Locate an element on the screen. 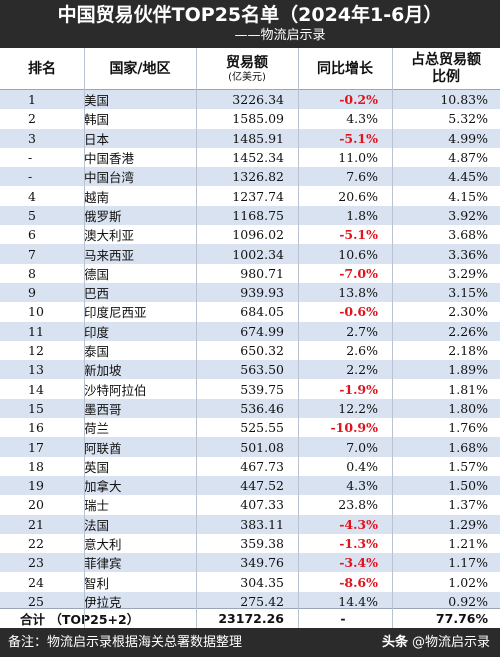  share-cell: 3.29% is located at coordinates (468, 273).